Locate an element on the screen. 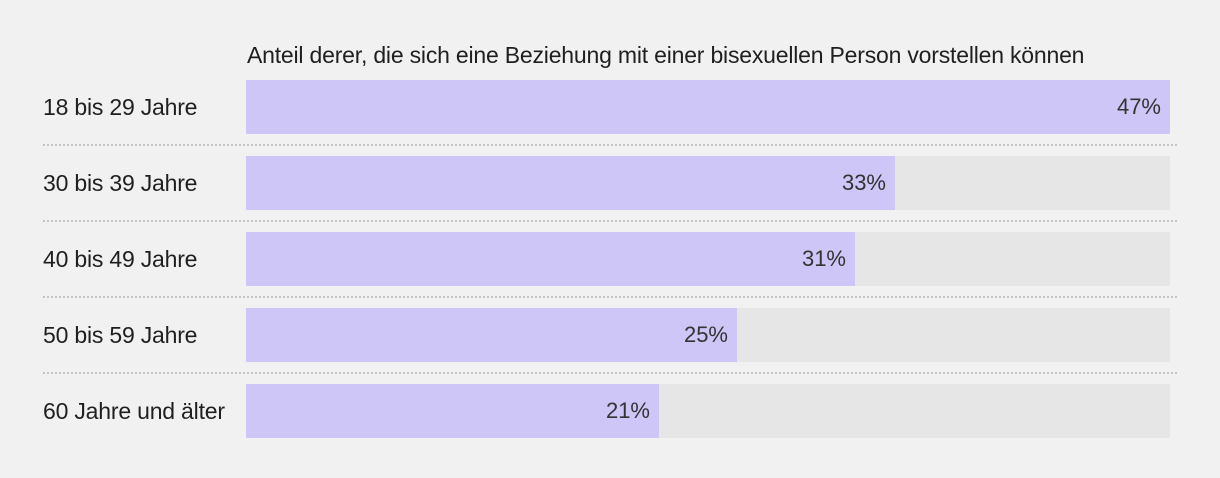 The width and height of the screenshot is (1220, 478). bar-track: 21% is located at coordinates (708, 411).